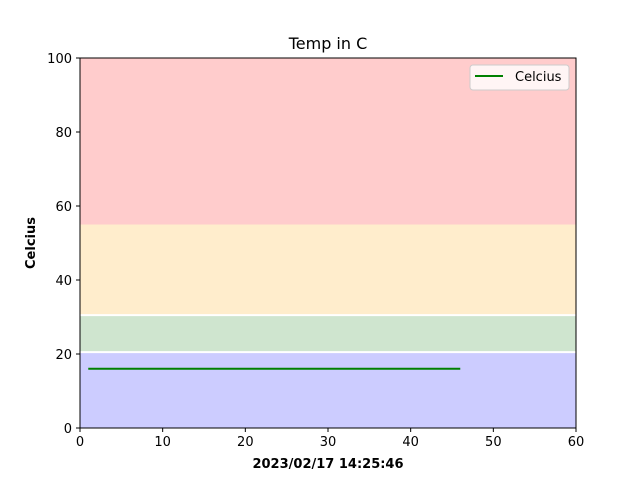 Image resolution: width=640 pixels, height=480 pixels. What do you see at coordinates (410, 442) in the screenshot?
I see `x-tick-label-40: 40` at bounding box center [410, 442].